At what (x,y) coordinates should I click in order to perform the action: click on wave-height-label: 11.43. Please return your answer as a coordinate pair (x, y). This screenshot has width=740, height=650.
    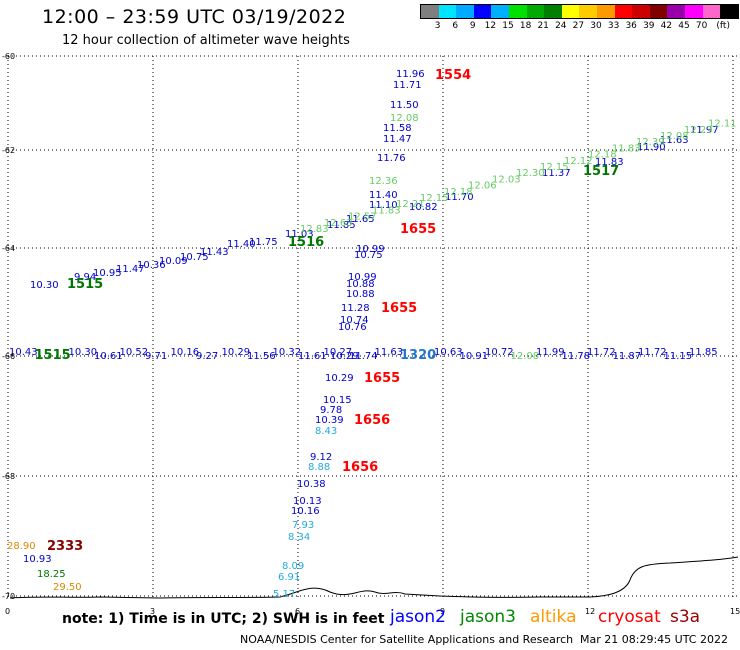
    Looking at the image, I should click on (214, 252).